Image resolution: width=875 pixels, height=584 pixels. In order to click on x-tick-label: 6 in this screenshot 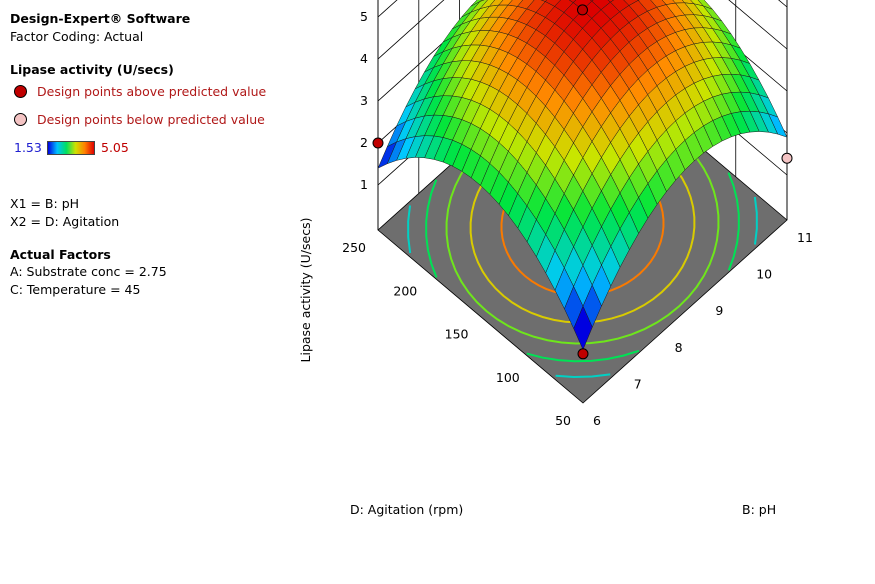, I will do `click(597, 420)`.